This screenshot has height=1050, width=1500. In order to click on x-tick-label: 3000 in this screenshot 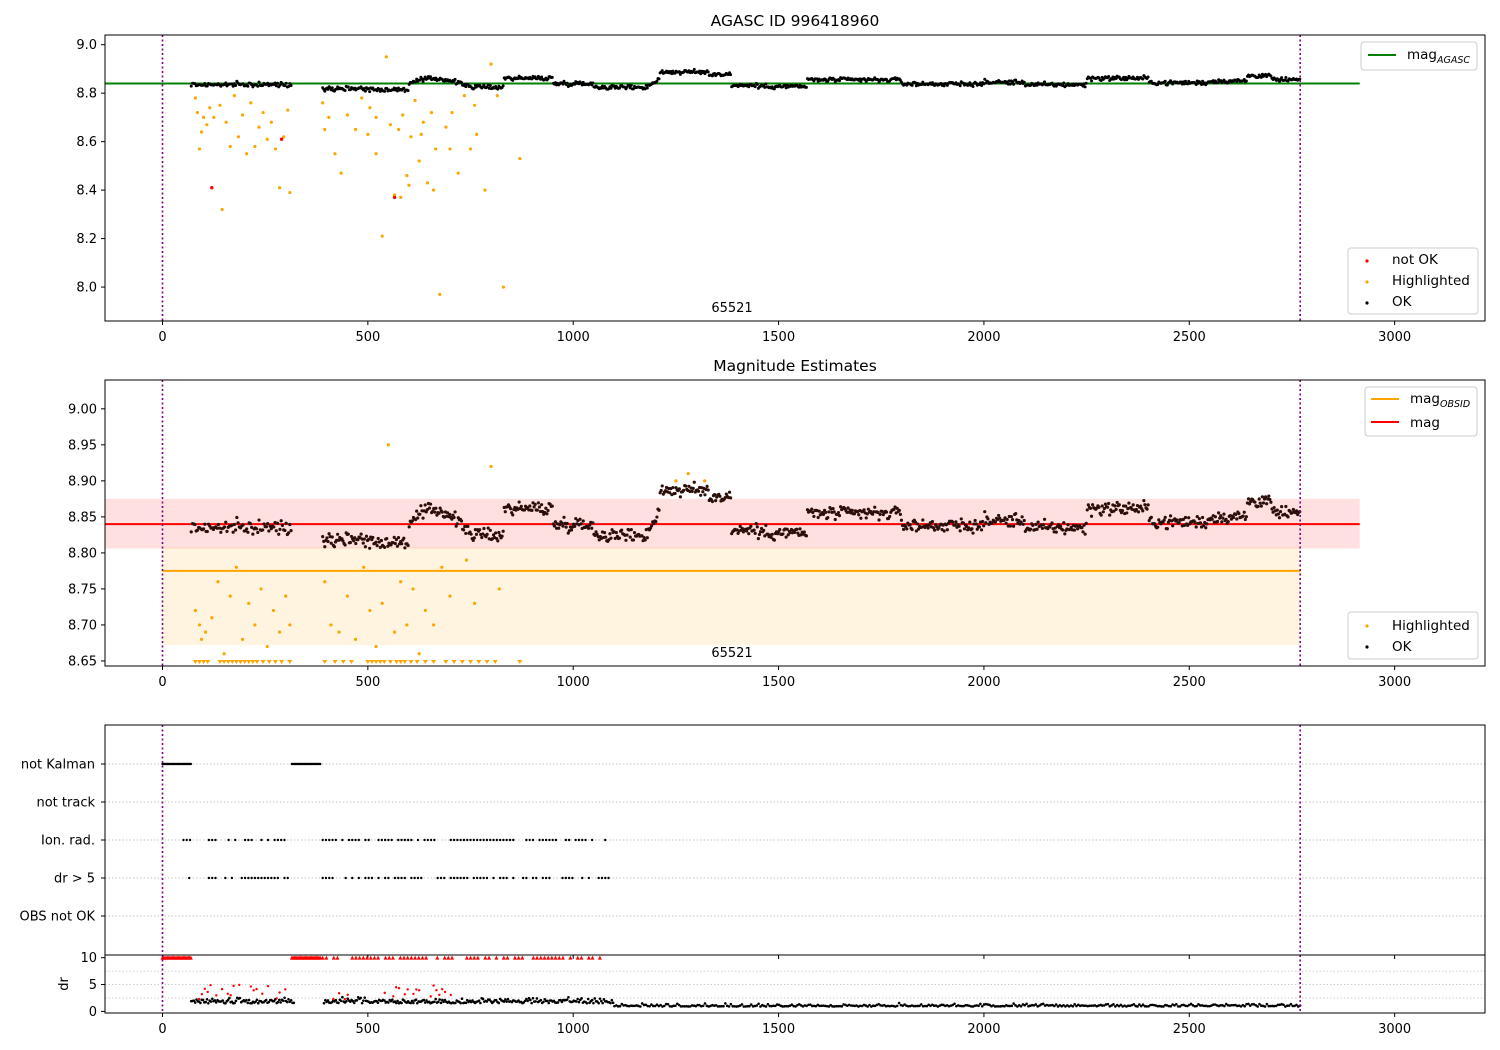, I will do `click(1394, 682)`.